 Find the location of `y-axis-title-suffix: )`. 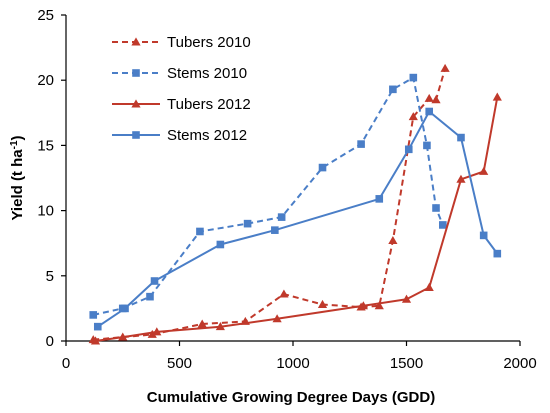

y-axis-title-suffix: ) is located at coordinates (17, 137).